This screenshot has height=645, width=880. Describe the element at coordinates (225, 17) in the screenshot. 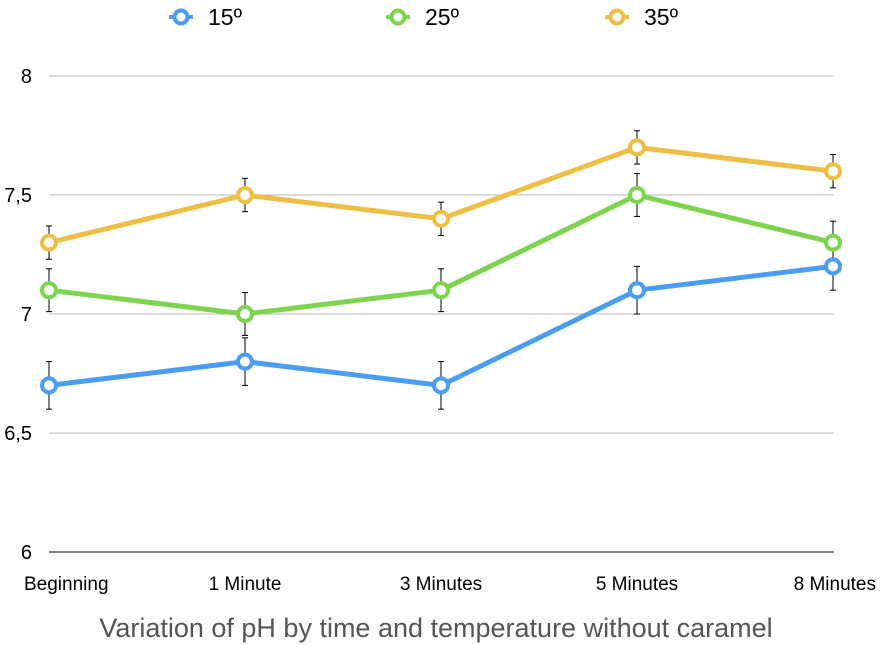

I see `legend-label: 15º` at that location.